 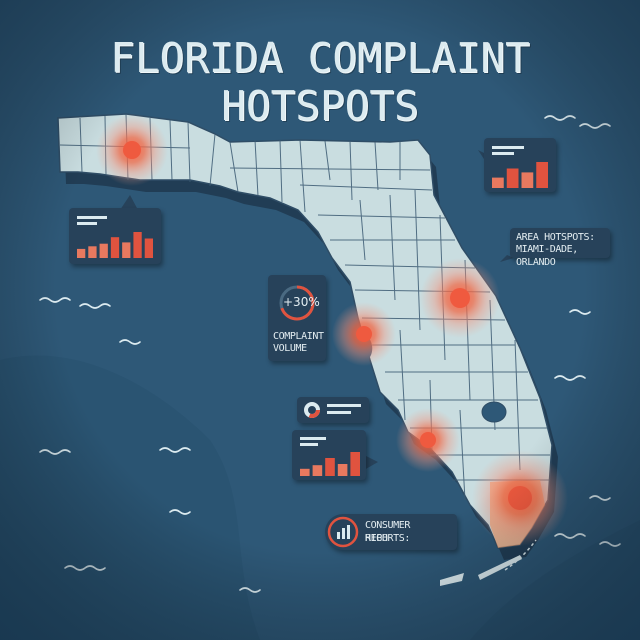 I want to click on mini-chart-card-panhandle, so click(x=115, y=236).